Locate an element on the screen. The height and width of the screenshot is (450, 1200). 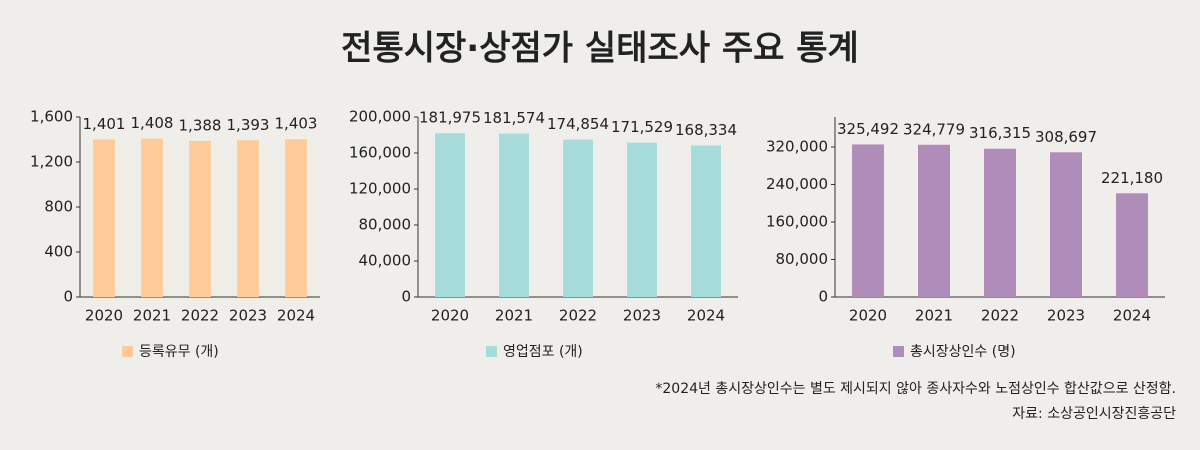
legend-label: 등록유무 (개) is located at coordinates (179, 352).